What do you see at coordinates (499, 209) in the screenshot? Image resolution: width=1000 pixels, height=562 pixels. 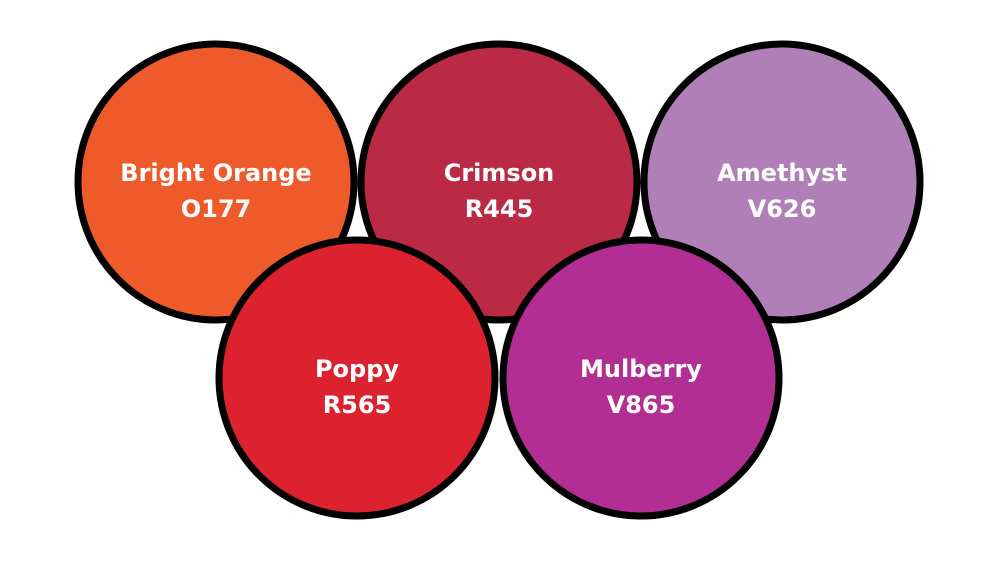 I see `swatch-code: R445` at bounding box center [499, 209].